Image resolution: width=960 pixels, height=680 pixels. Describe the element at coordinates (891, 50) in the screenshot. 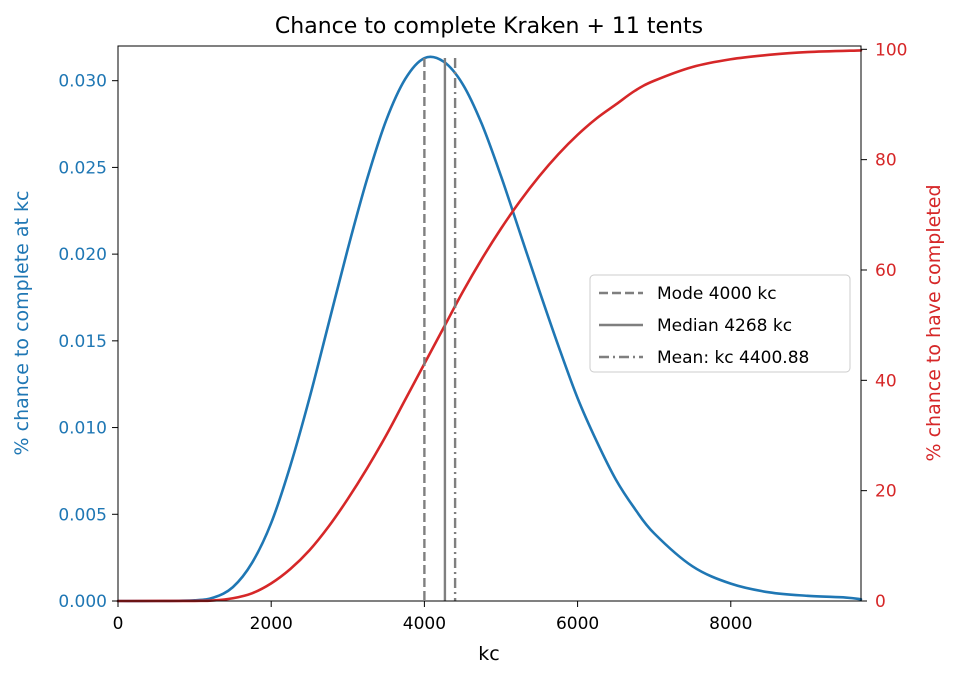

I see `y-right-tick-label: 100` at that location.